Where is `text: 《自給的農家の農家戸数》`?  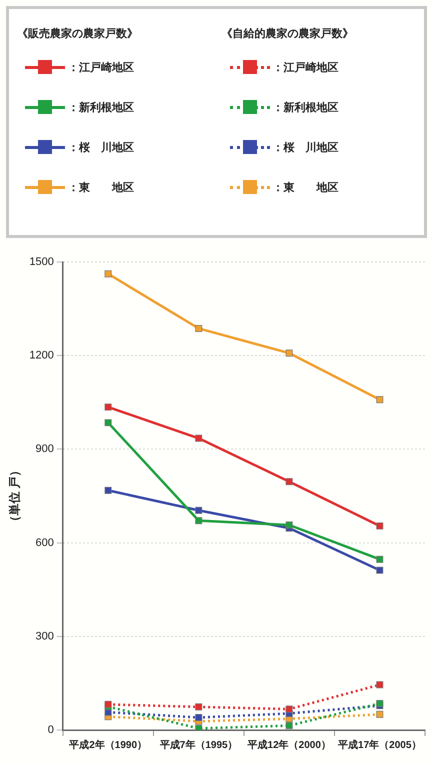
text: 《自給的農家の農家戸数》 is located at coordinates (288, 34).